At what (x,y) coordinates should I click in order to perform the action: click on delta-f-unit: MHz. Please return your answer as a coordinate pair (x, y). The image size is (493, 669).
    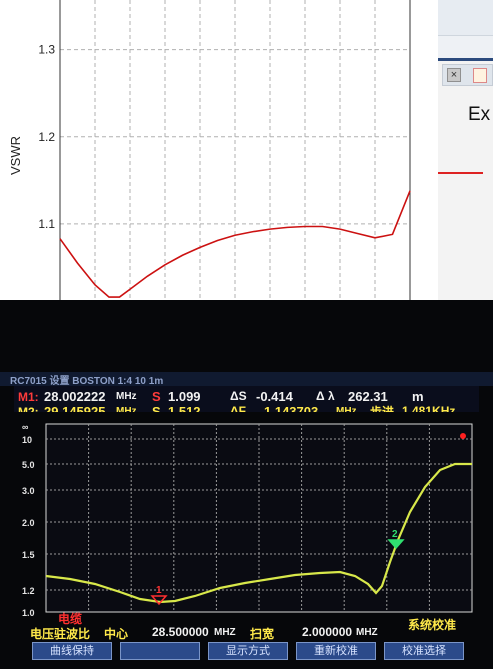
    Looking at the image, I should click on (346, 411).